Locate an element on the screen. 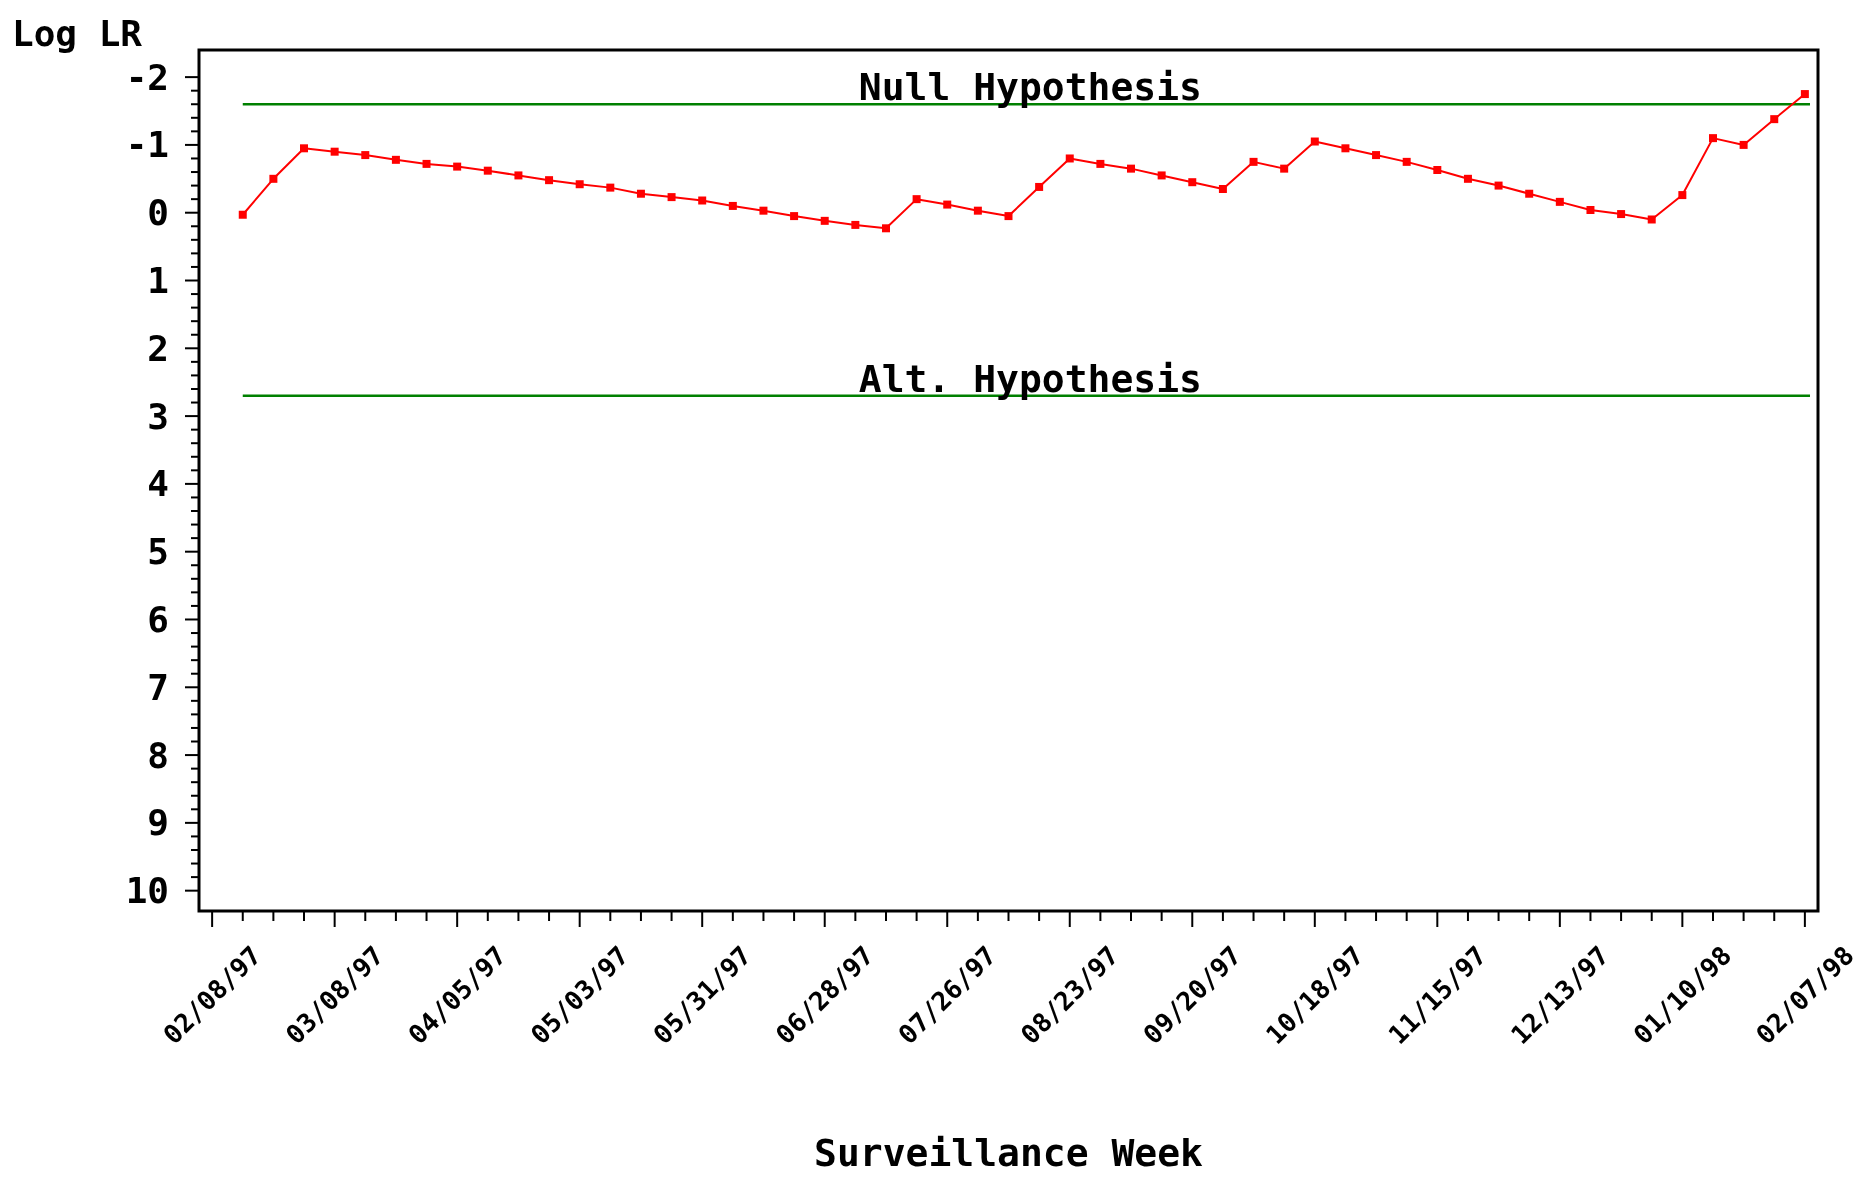  y-tick-label: 8 is located at coordinates (158, 755).